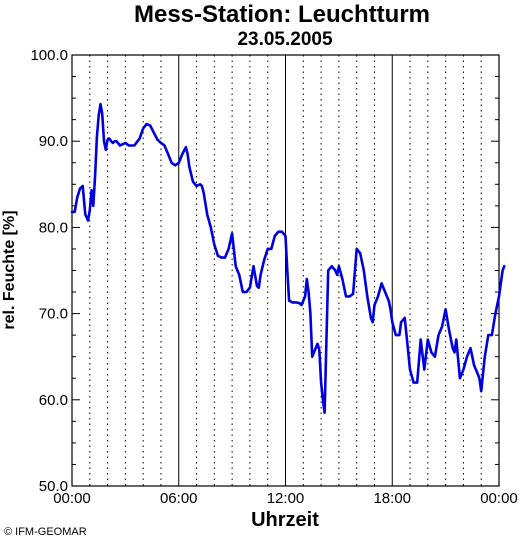 The width and height of the screenshot is (521, 539). I want to click on y-tick-label: 90.0, so click(53, 141).